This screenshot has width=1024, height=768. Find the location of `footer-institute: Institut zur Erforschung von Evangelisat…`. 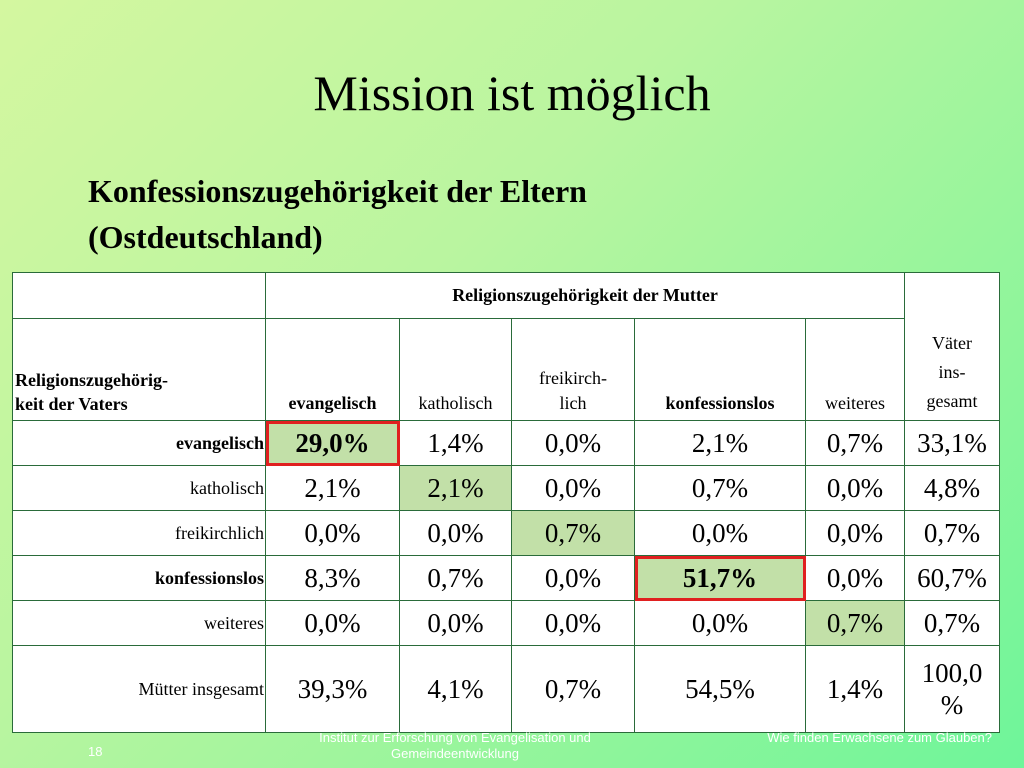

footer-institute: Institut zur Erforschung von Evangelisat… is located at coordinates (455, 745).